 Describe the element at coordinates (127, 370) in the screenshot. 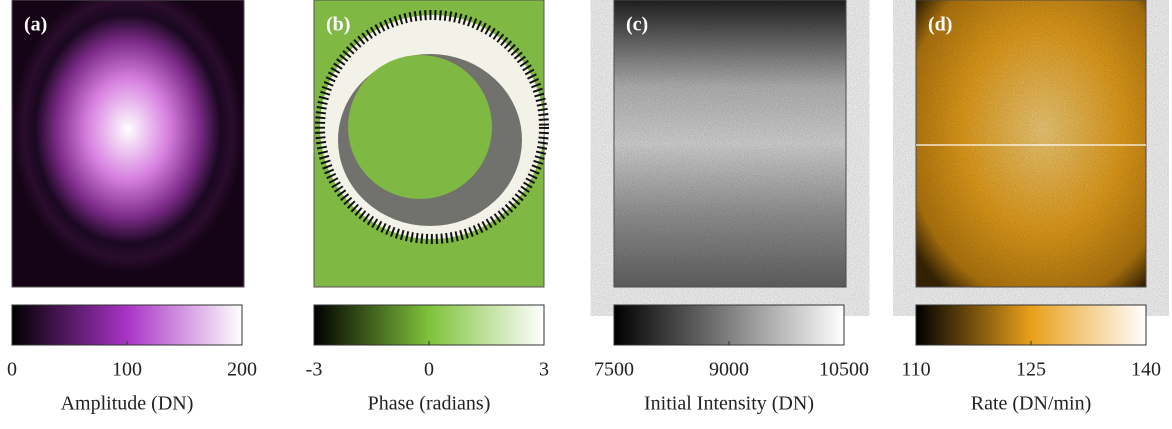

I see `tick-label: 100` at that location.